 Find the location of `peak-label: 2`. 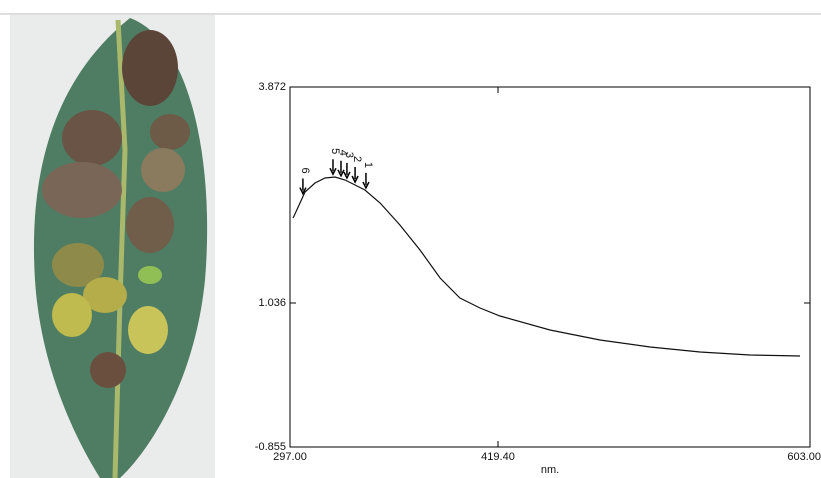

peak-label: 2 is located at coordinates (357, 159).